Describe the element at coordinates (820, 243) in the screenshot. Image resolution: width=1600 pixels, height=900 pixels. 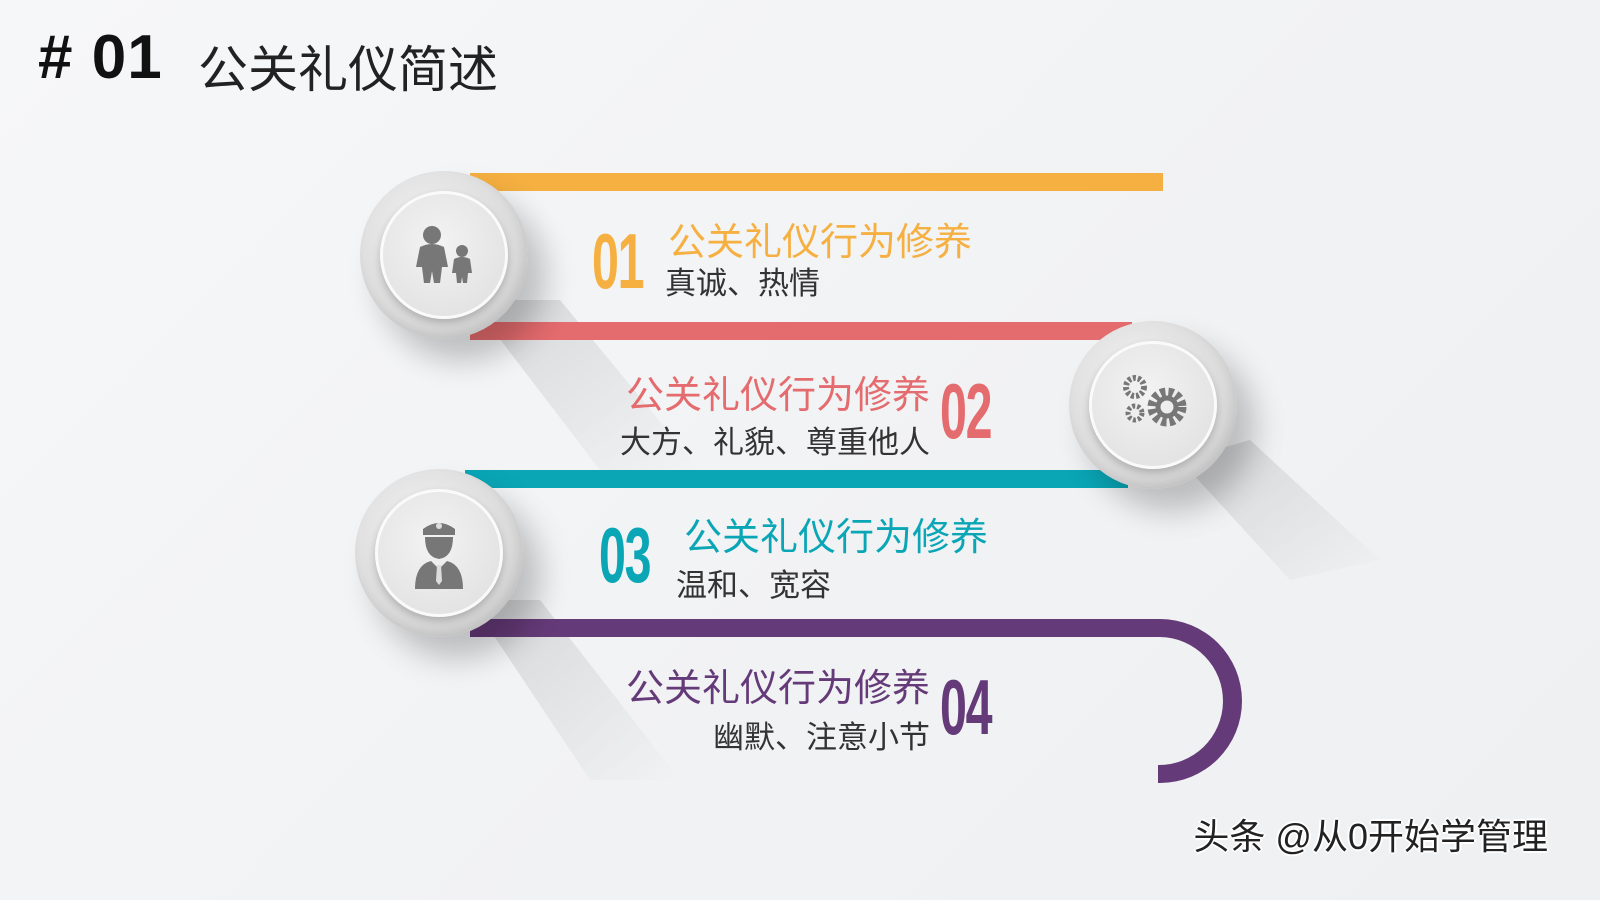
I see `item-1-title: 公关礼仪行为修养` at that location.